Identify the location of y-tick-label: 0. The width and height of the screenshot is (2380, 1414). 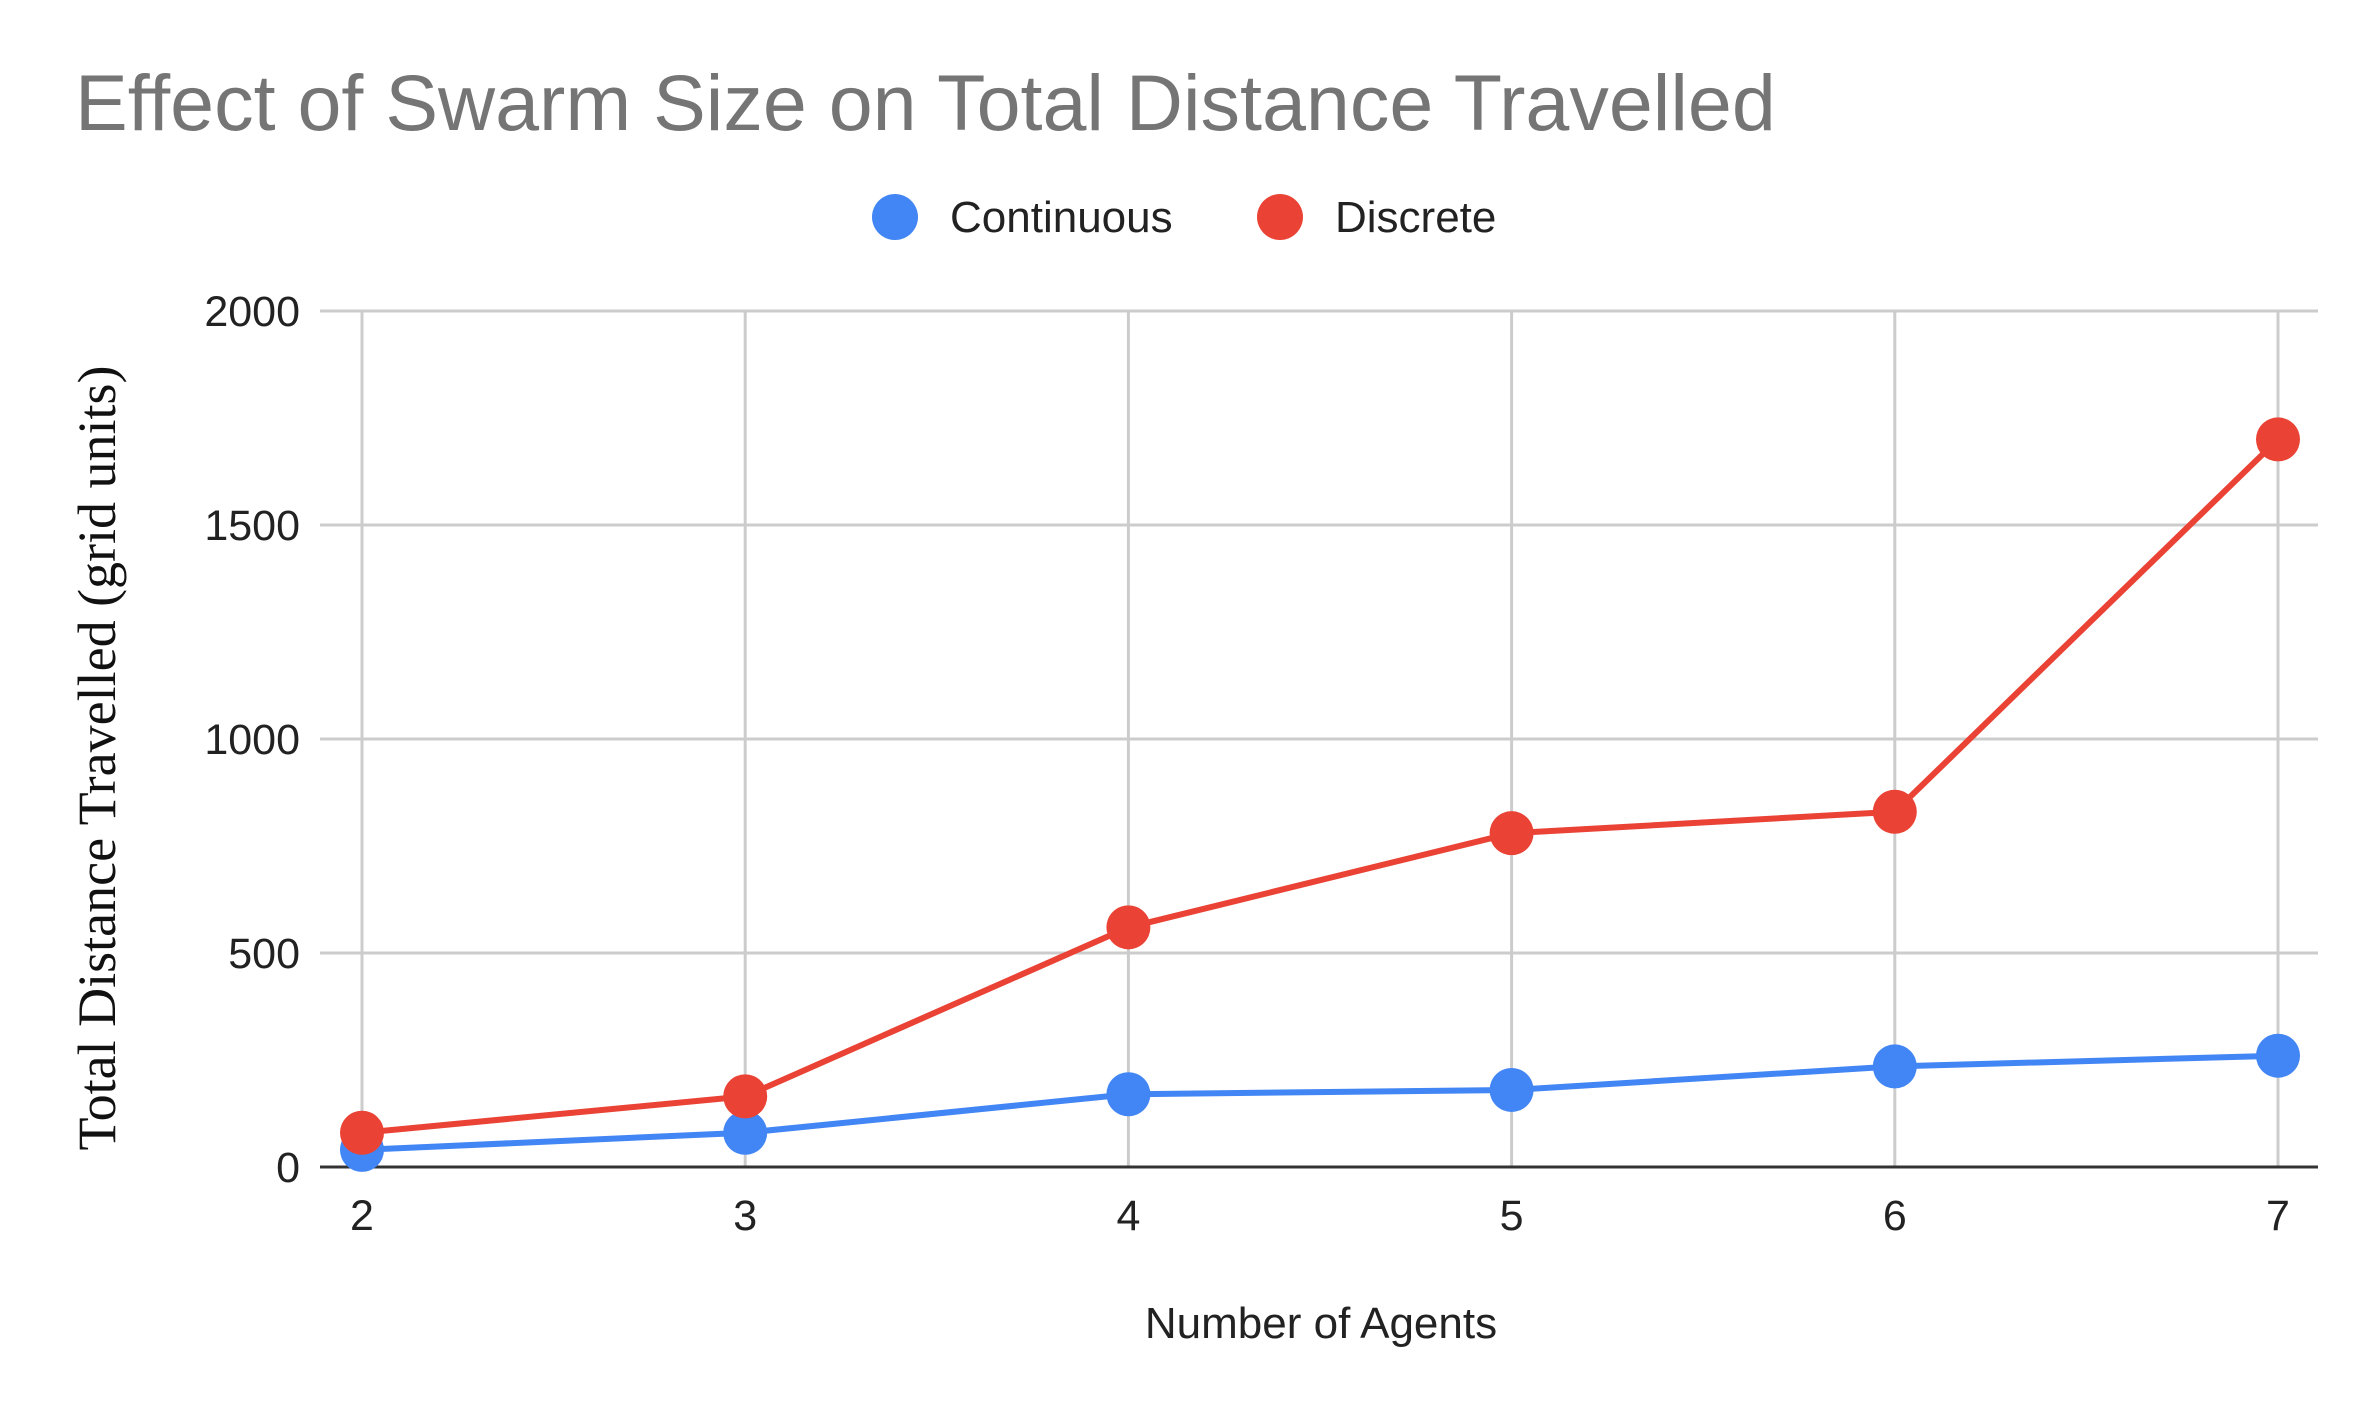
(288, 1168).